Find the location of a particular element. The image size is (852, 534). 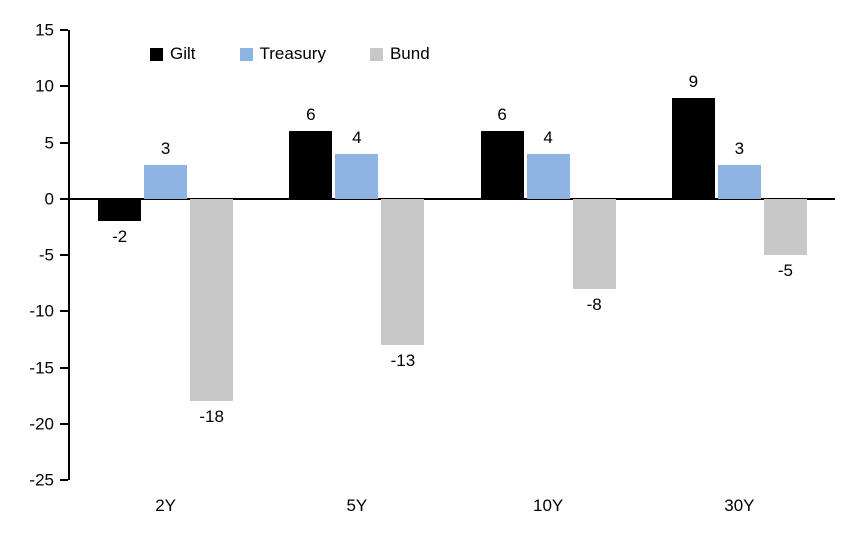

data-label-gilt-2y: -2 is located at coordinates (120, 237).